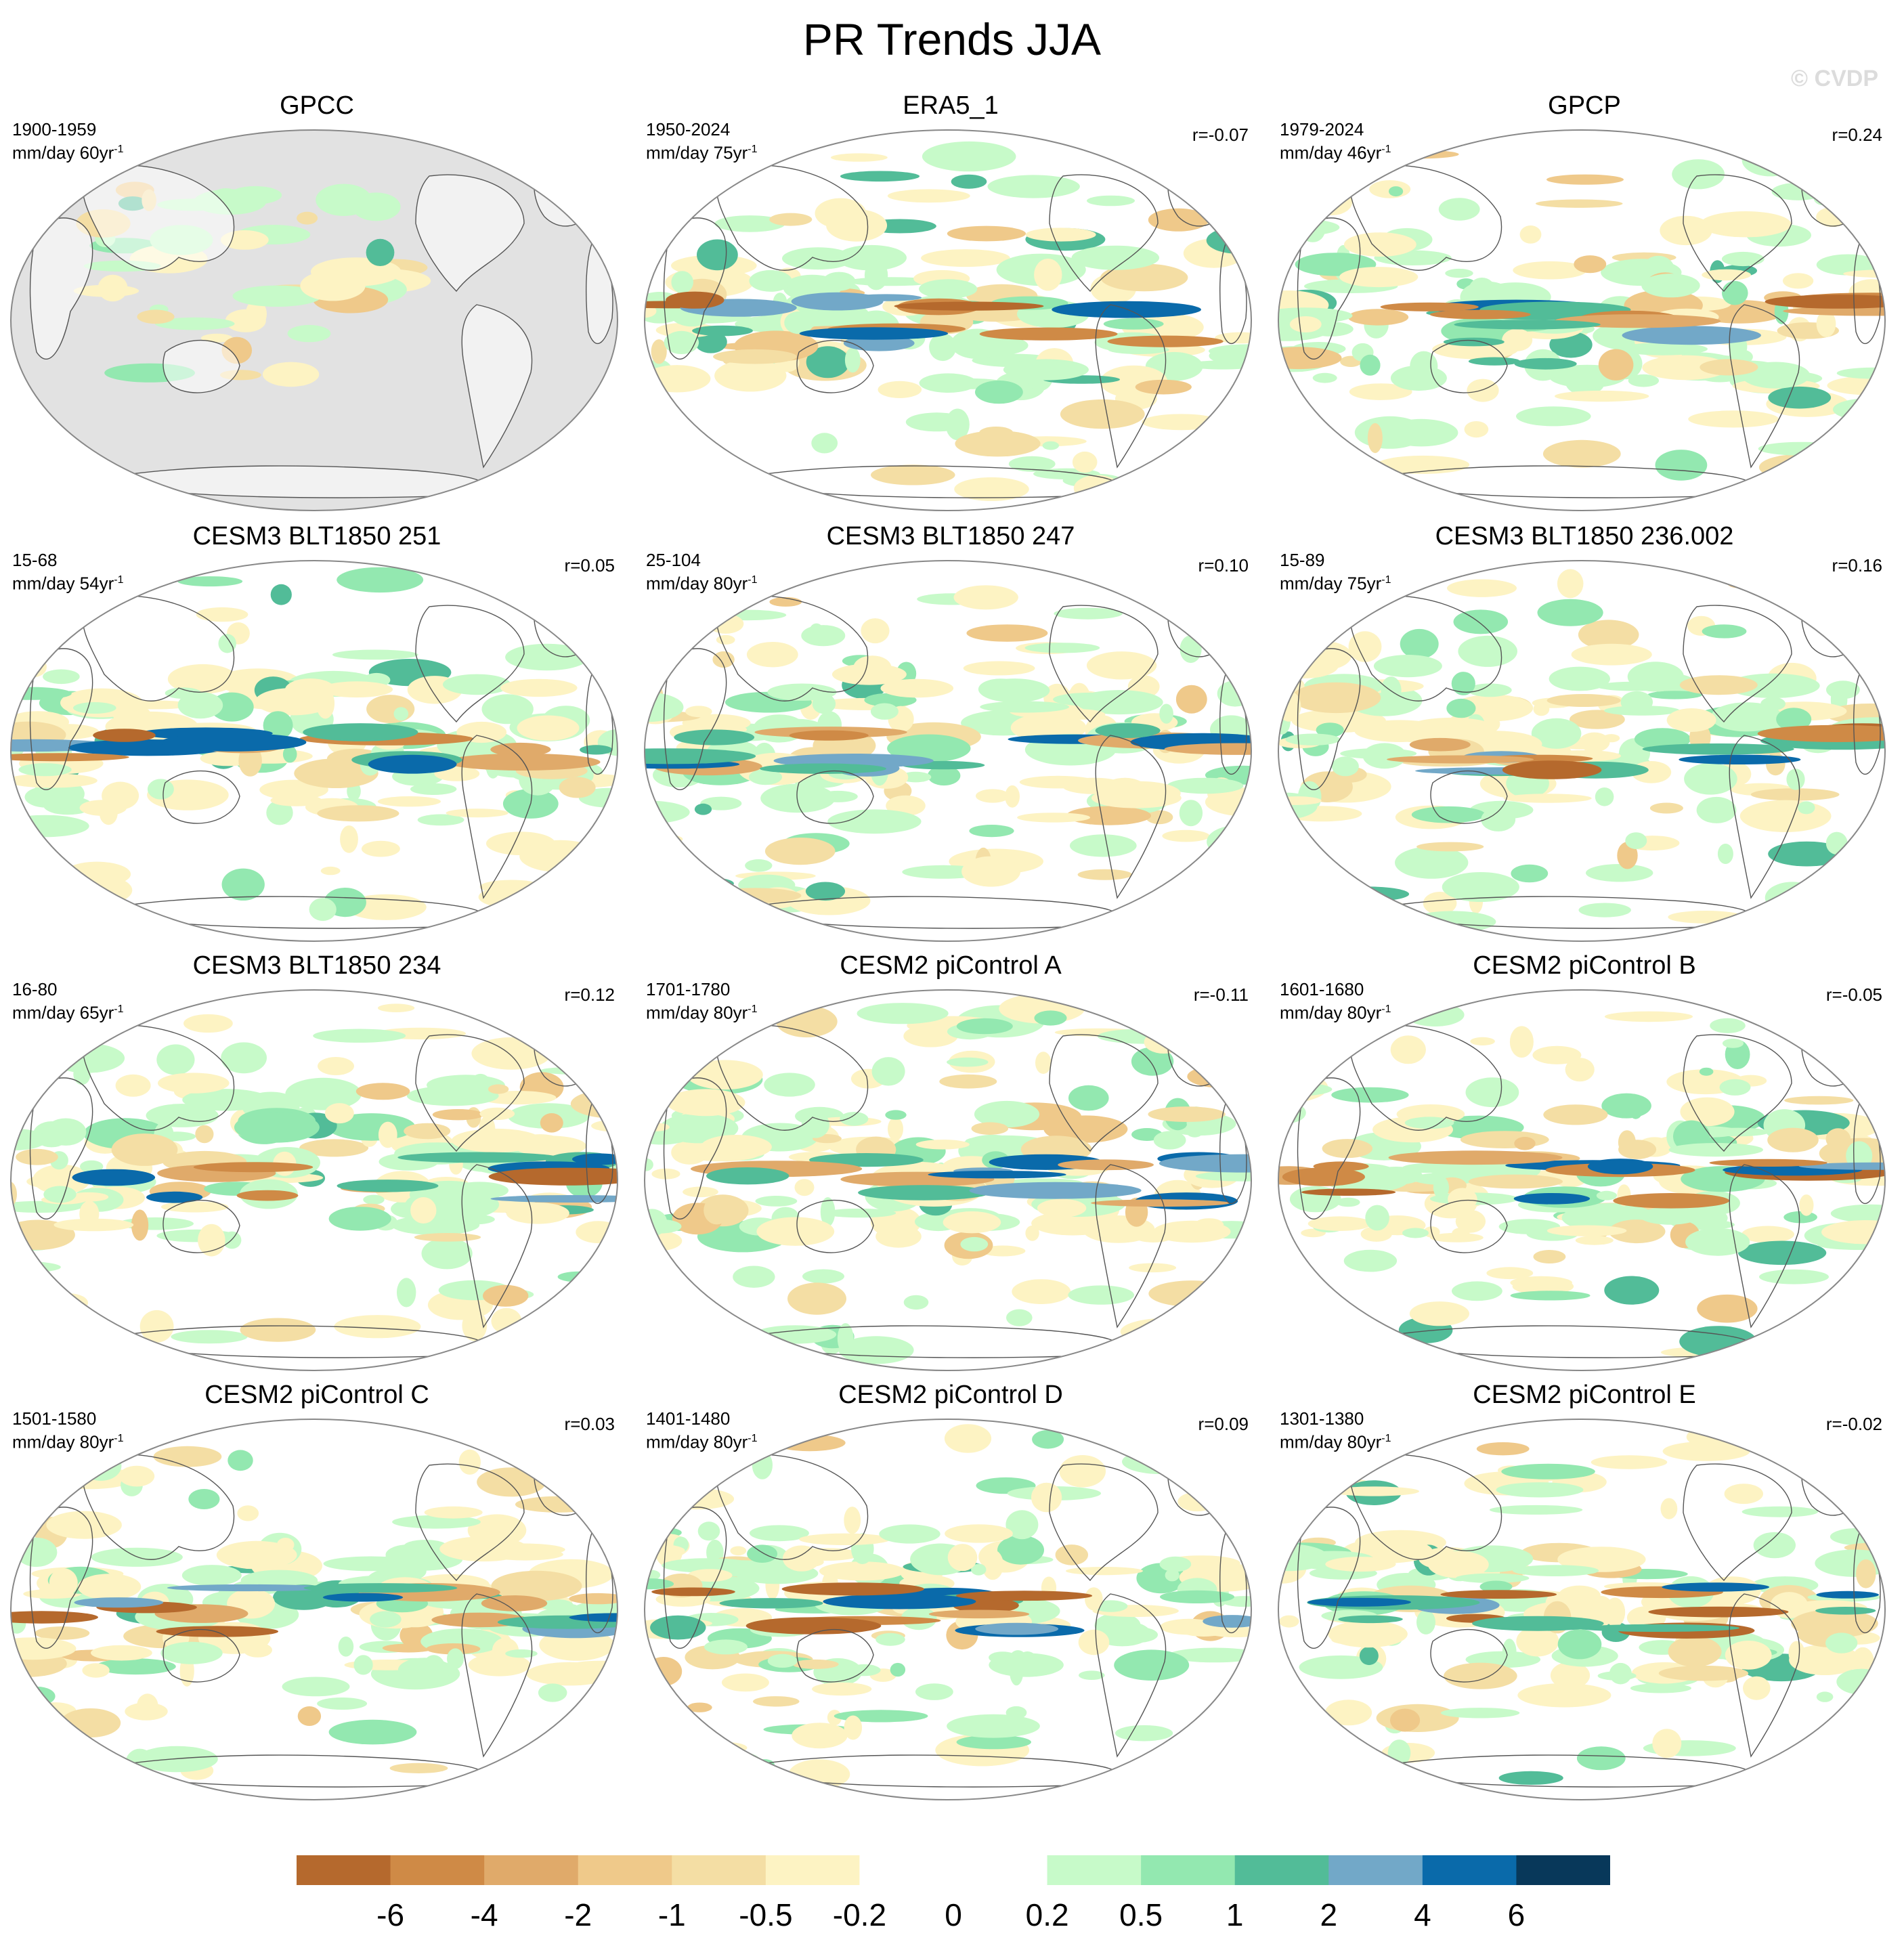 This screenshot has height=1946, width=1904. I want to click on map-field, so click(1582, 1180).